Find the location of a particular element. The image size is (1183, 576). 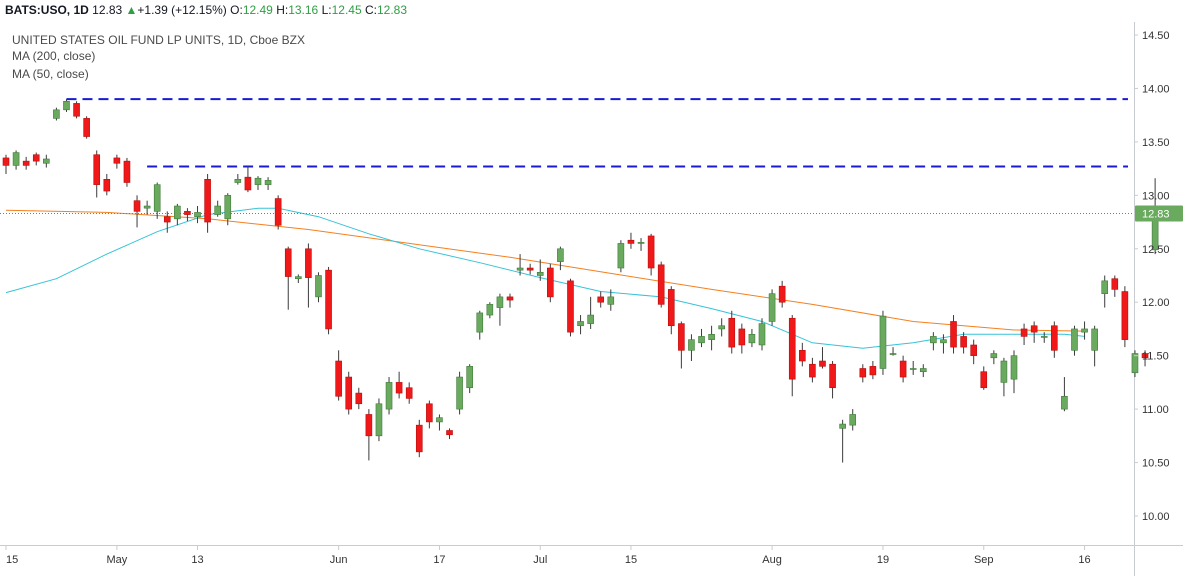

legend-ma200: MA (200, close) is located at coordinates (53, 56).